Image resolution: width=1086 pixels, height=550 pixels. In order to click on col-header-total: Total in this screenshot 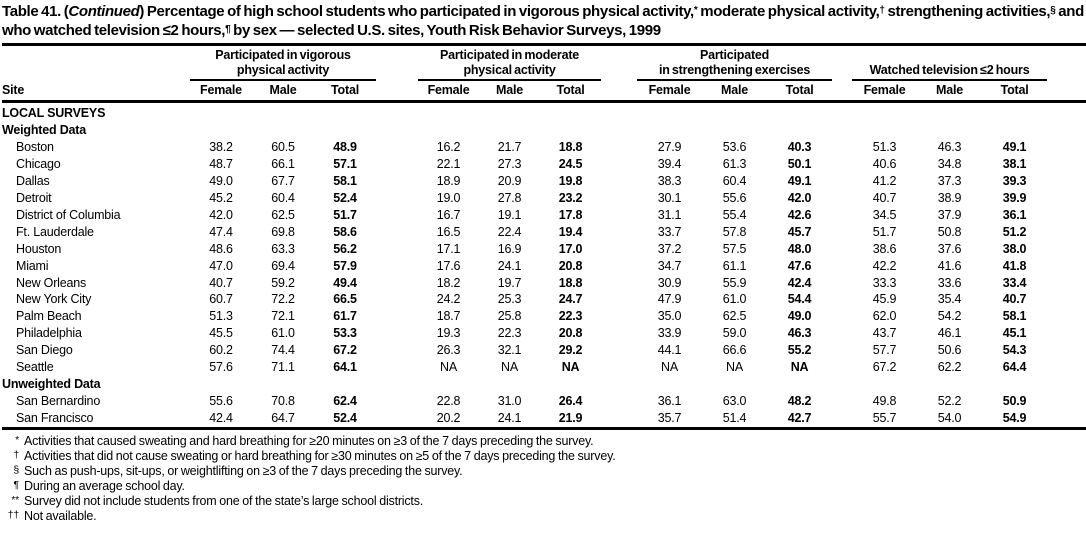, I will do `click(571, 92)`.